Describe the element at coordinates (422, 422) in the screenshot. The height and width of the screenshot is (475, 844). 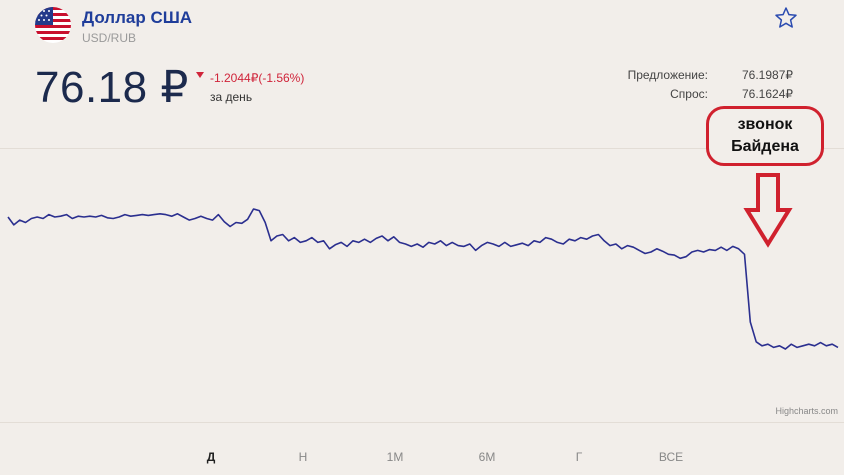
I see `footer-divider` at that location.